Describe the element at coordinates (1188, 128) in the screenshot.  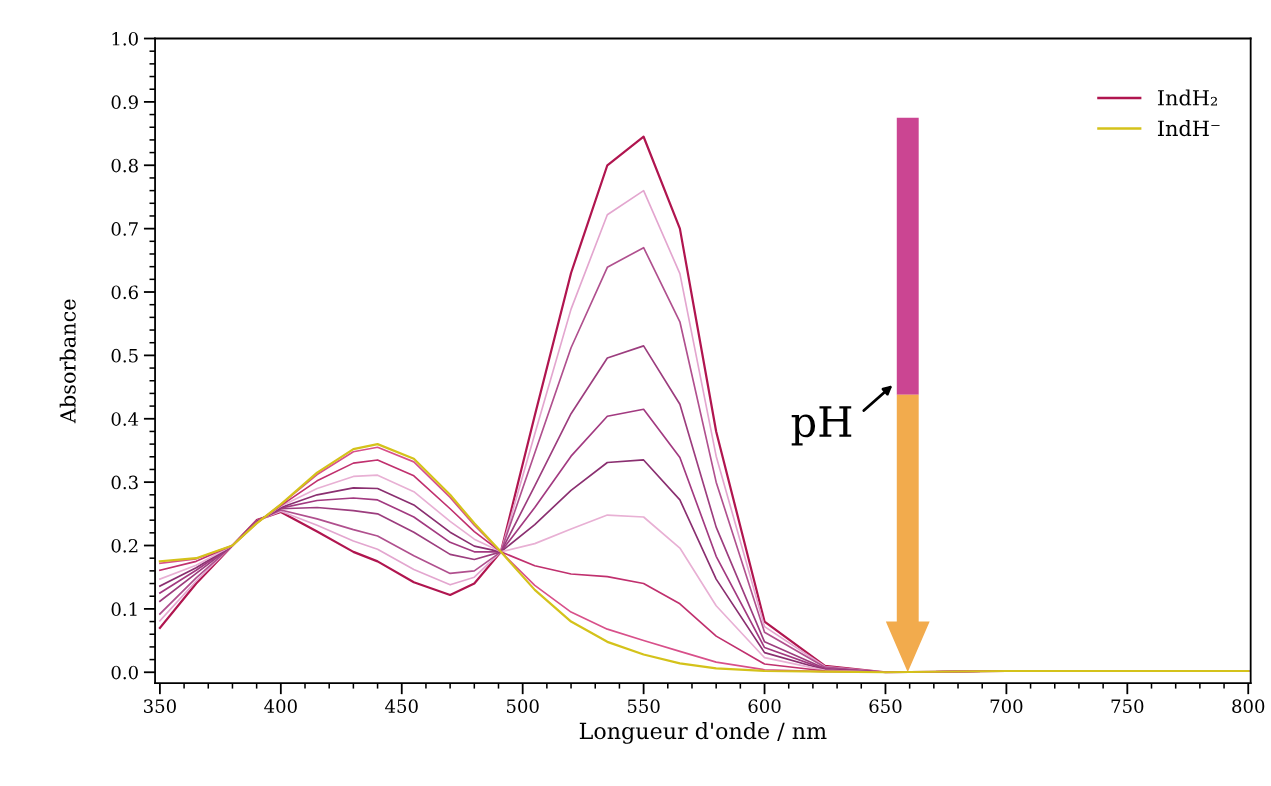
I see `legend-label: IndH⁻` at that location.